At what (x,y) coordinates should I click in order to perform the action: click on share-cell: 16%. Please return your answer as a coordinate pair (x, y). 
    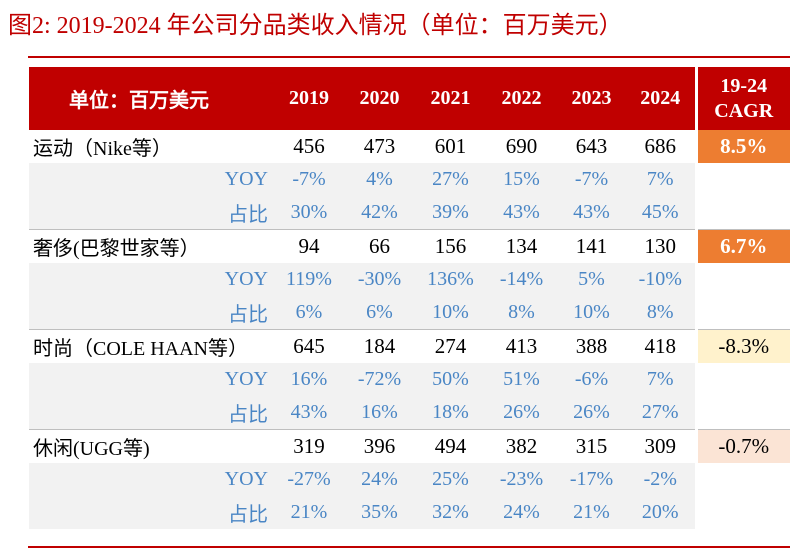
    Looking at the image, I should click on (379, 413).